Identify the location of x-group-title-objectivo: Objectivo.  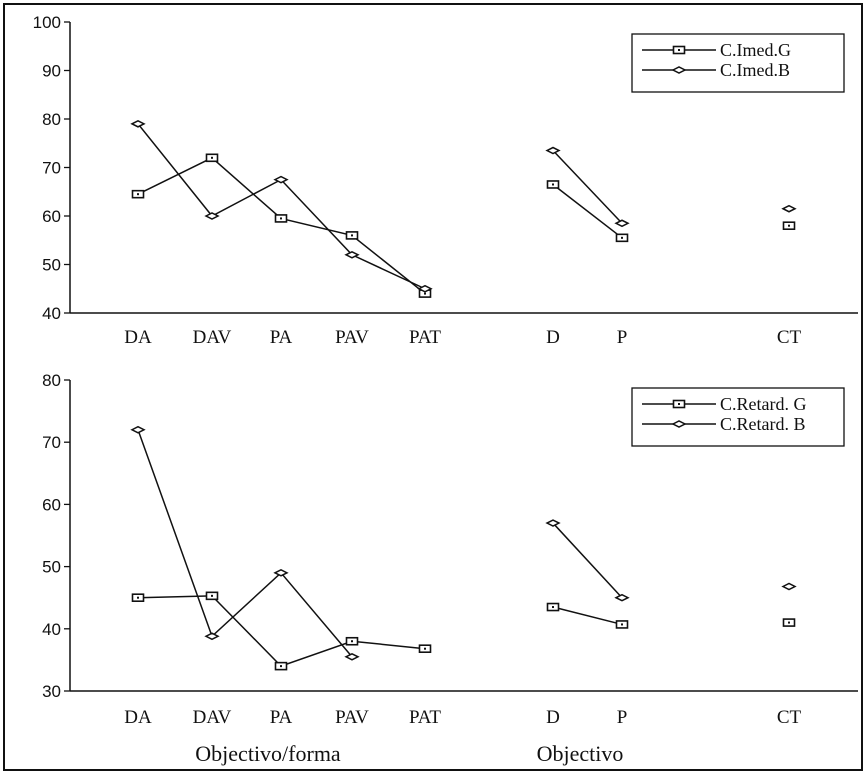
(580, 753).